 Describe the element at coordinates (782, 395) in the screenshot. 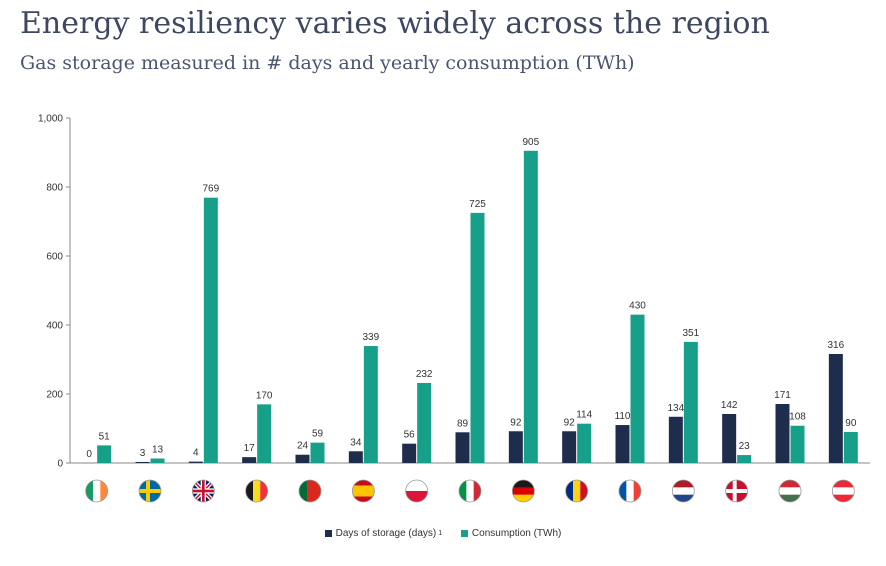

I see `data-label-storage: 171` at that location.